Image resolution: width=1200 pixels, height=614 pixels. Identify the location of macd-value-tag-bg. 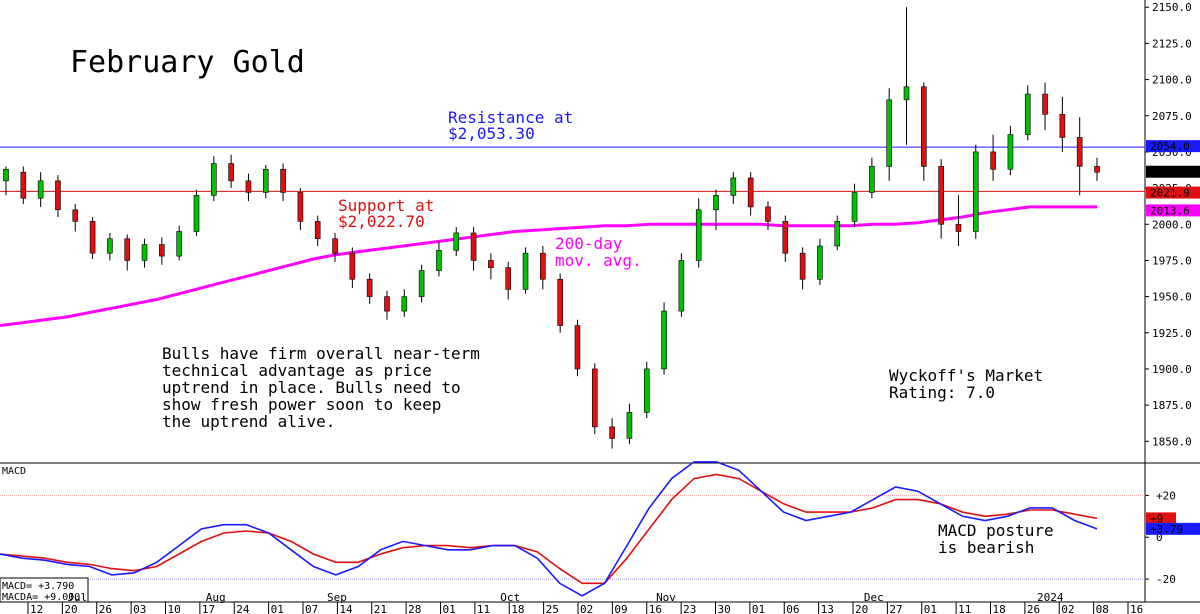
(1173, 528).